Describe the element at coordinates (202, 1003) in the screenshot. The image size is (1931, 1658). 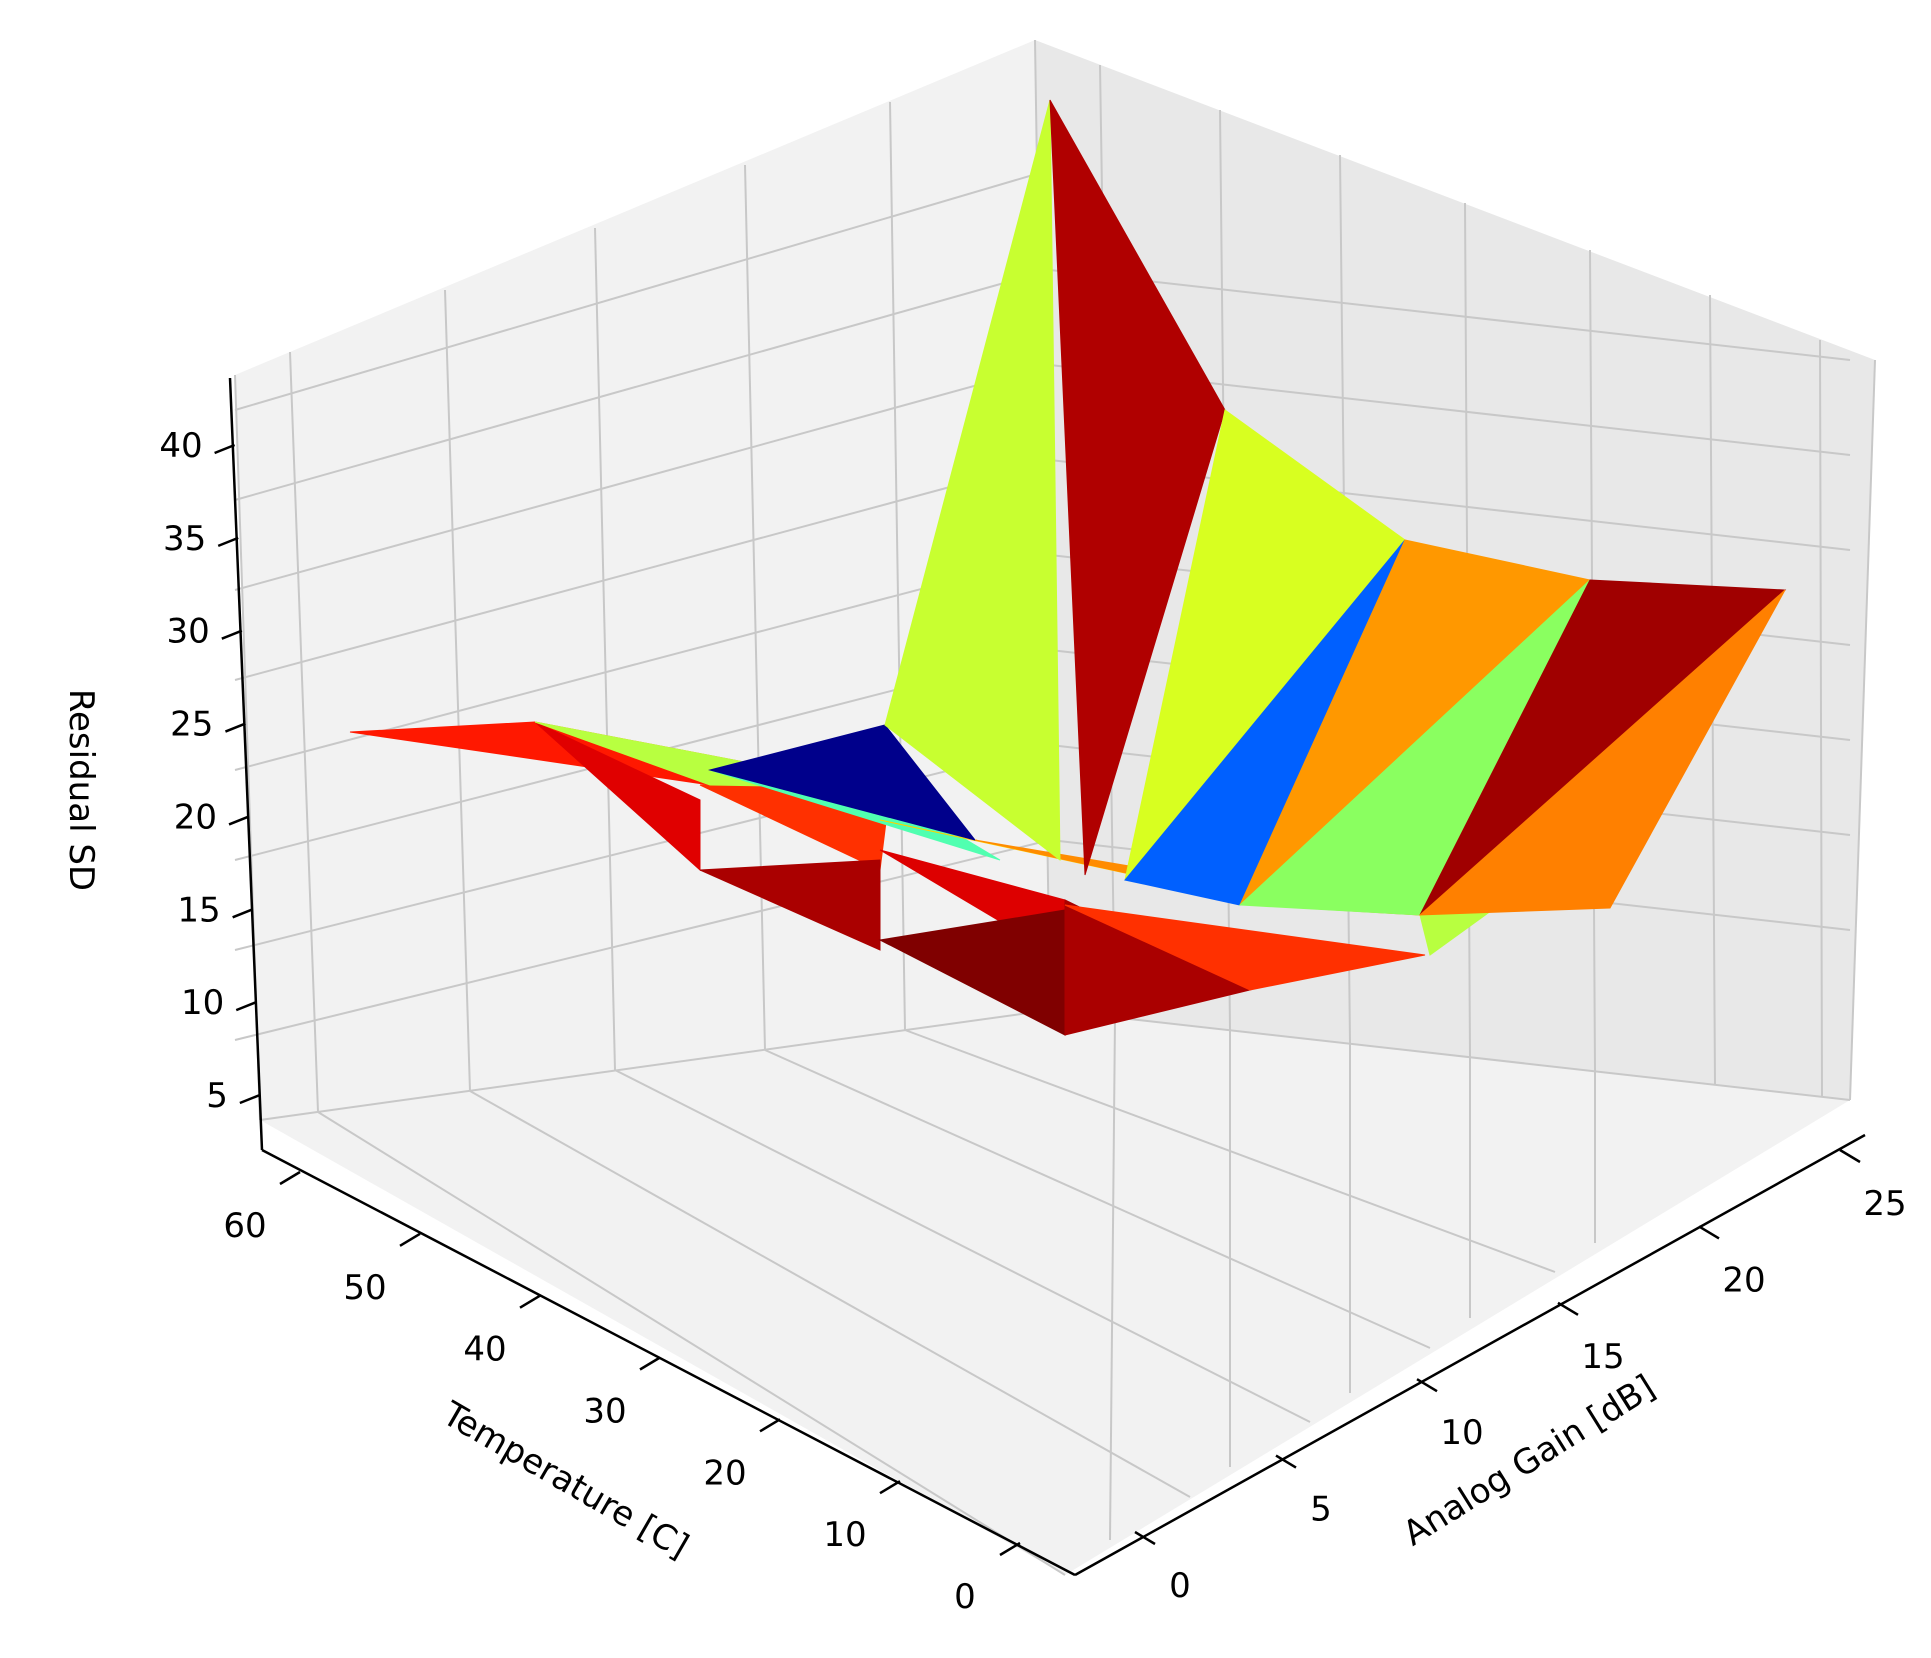
I see `z-tick-label: 10` at that location.